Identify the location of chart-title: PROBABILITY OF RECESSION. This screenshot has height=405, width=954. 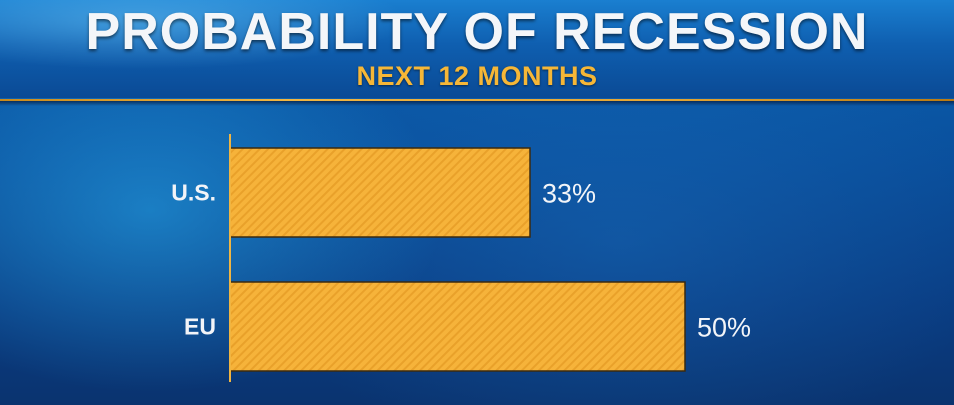
(477, 32).